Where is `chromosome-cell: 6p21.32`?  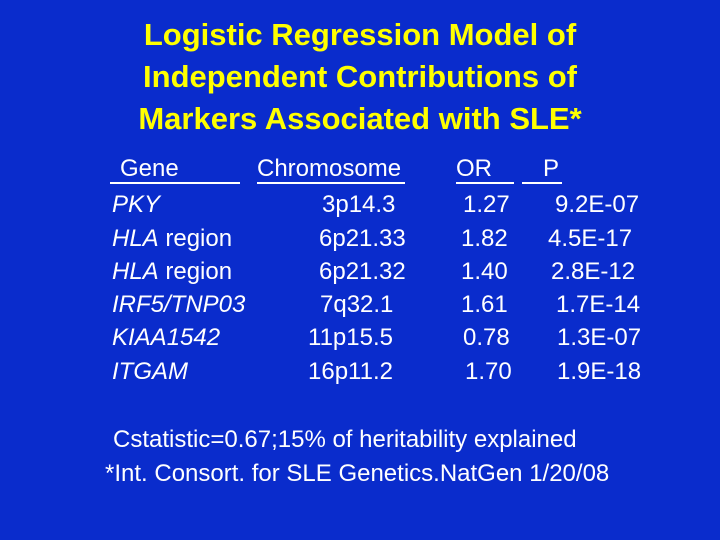
chromosome-cell: 6p21.32 is located at coordinates (362, 271).